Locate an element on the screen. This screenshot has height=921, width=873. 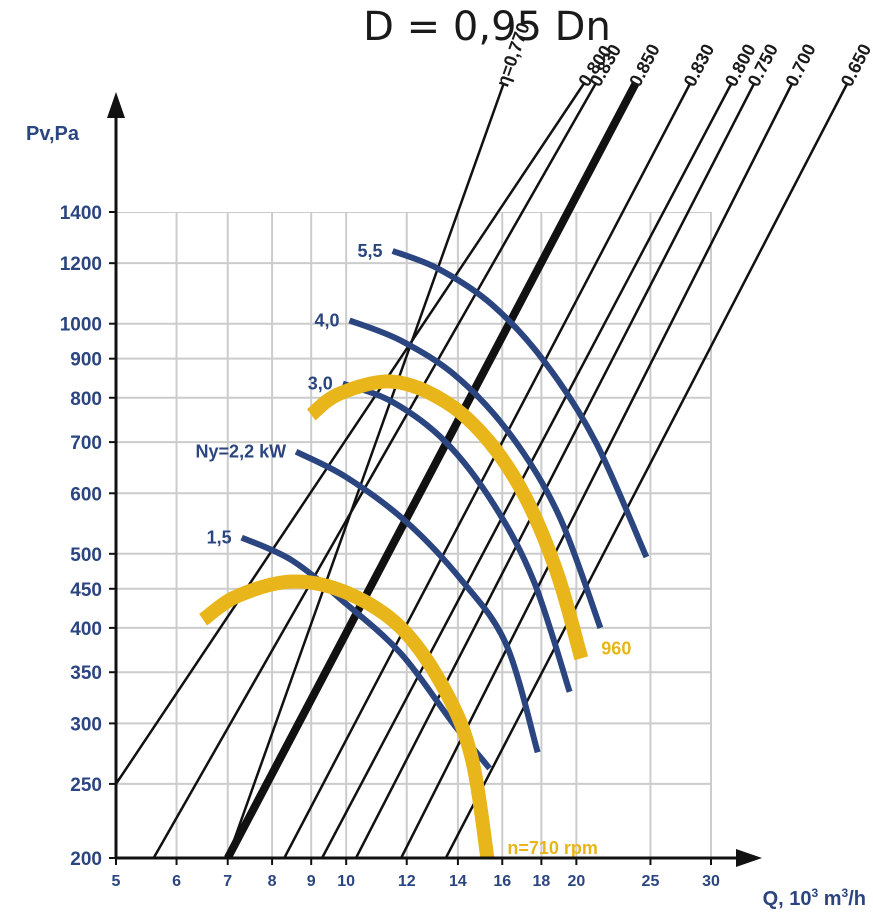
efficiency-label-4: 0.830 is located at coordinates (699, 65).